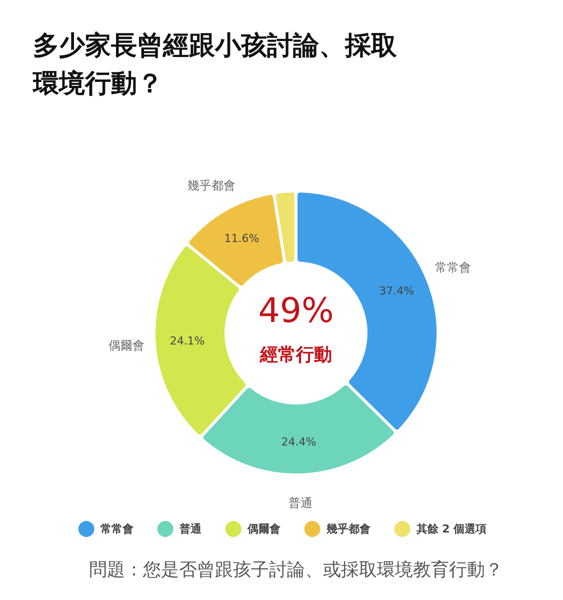  Describe the element at coordinates (211, 185) in the screenshot. I see `slice-label: 幾乎都會` at that location.